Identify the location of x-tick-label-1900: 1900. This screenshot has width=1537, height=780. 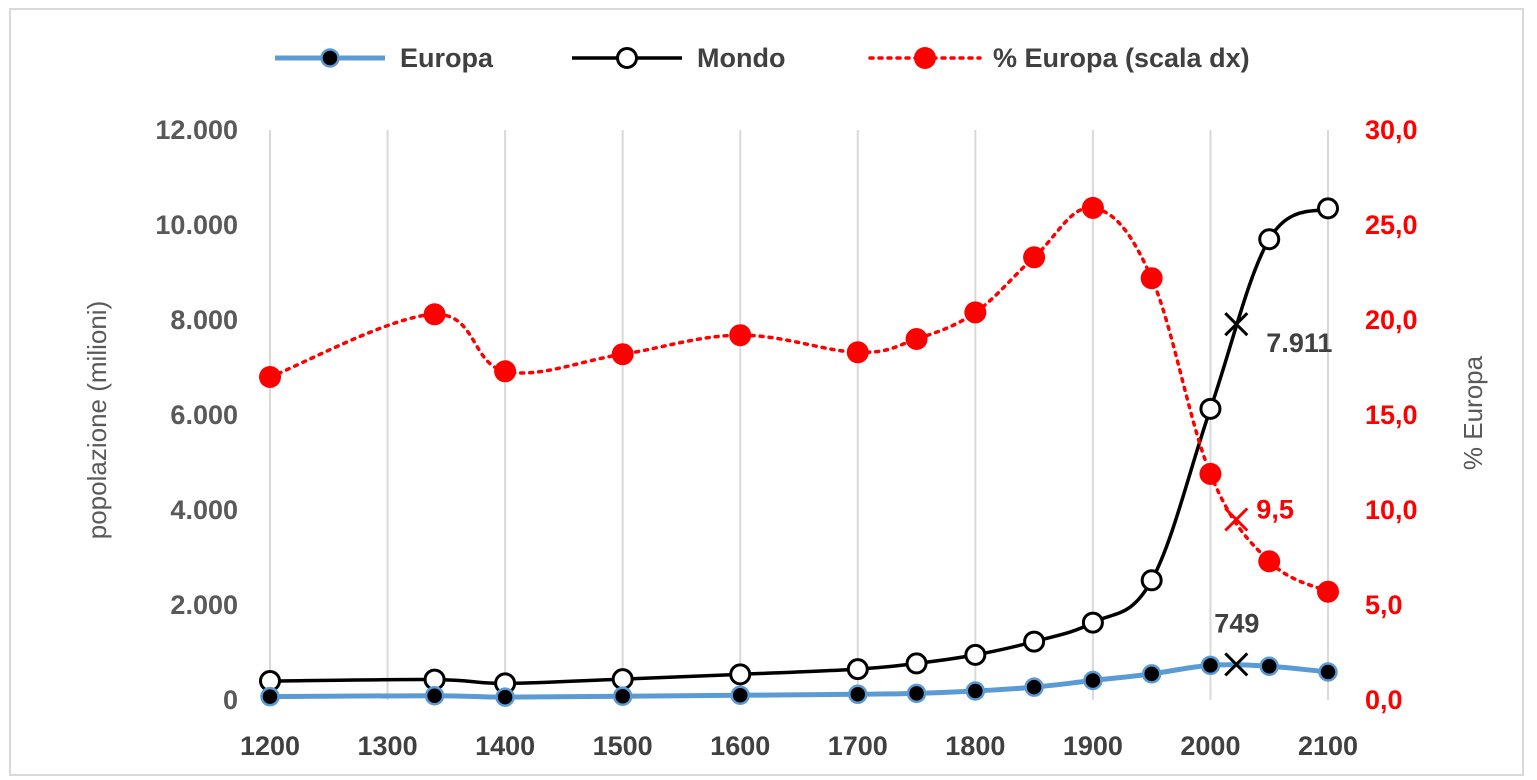
(1093, 746).